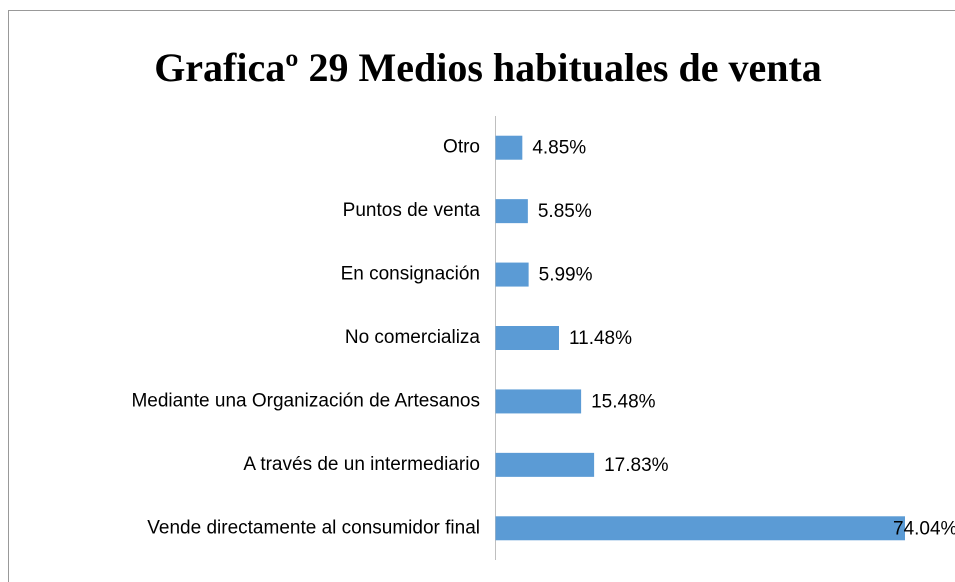 The image size is (955, 582). What do you see at coordinates (313, 527) in the screenshot?
I see `category-label: Vende directamente al consumidor final` at bounding box center [313, 527].